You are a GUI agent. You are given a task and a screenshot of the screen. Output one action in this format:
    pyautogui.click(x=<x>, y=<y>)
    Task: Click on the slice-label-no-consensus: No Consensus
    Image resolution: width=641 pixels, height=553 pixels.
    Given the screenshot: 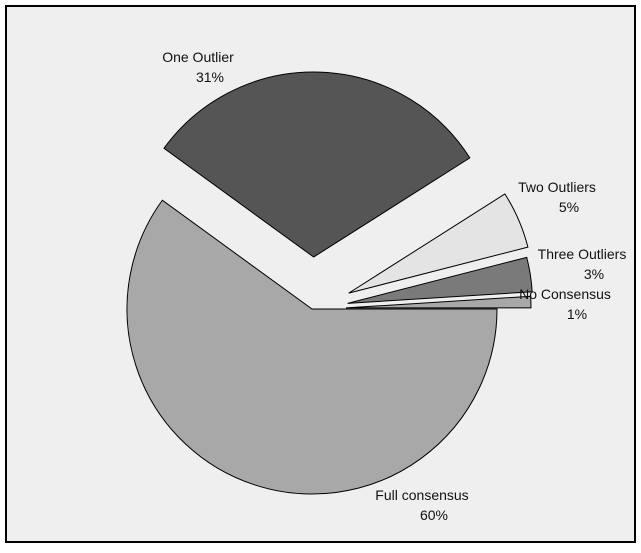 What is the action you would take?
    pyautogui.click(x=565, y=294)
    